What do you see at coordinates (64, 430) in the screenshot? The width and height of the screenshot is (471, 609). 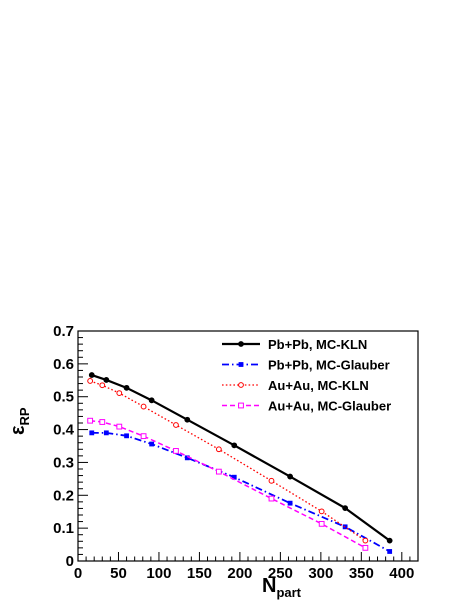 I see `y-tick-label: 0.4` at bounding box center [64, 430].